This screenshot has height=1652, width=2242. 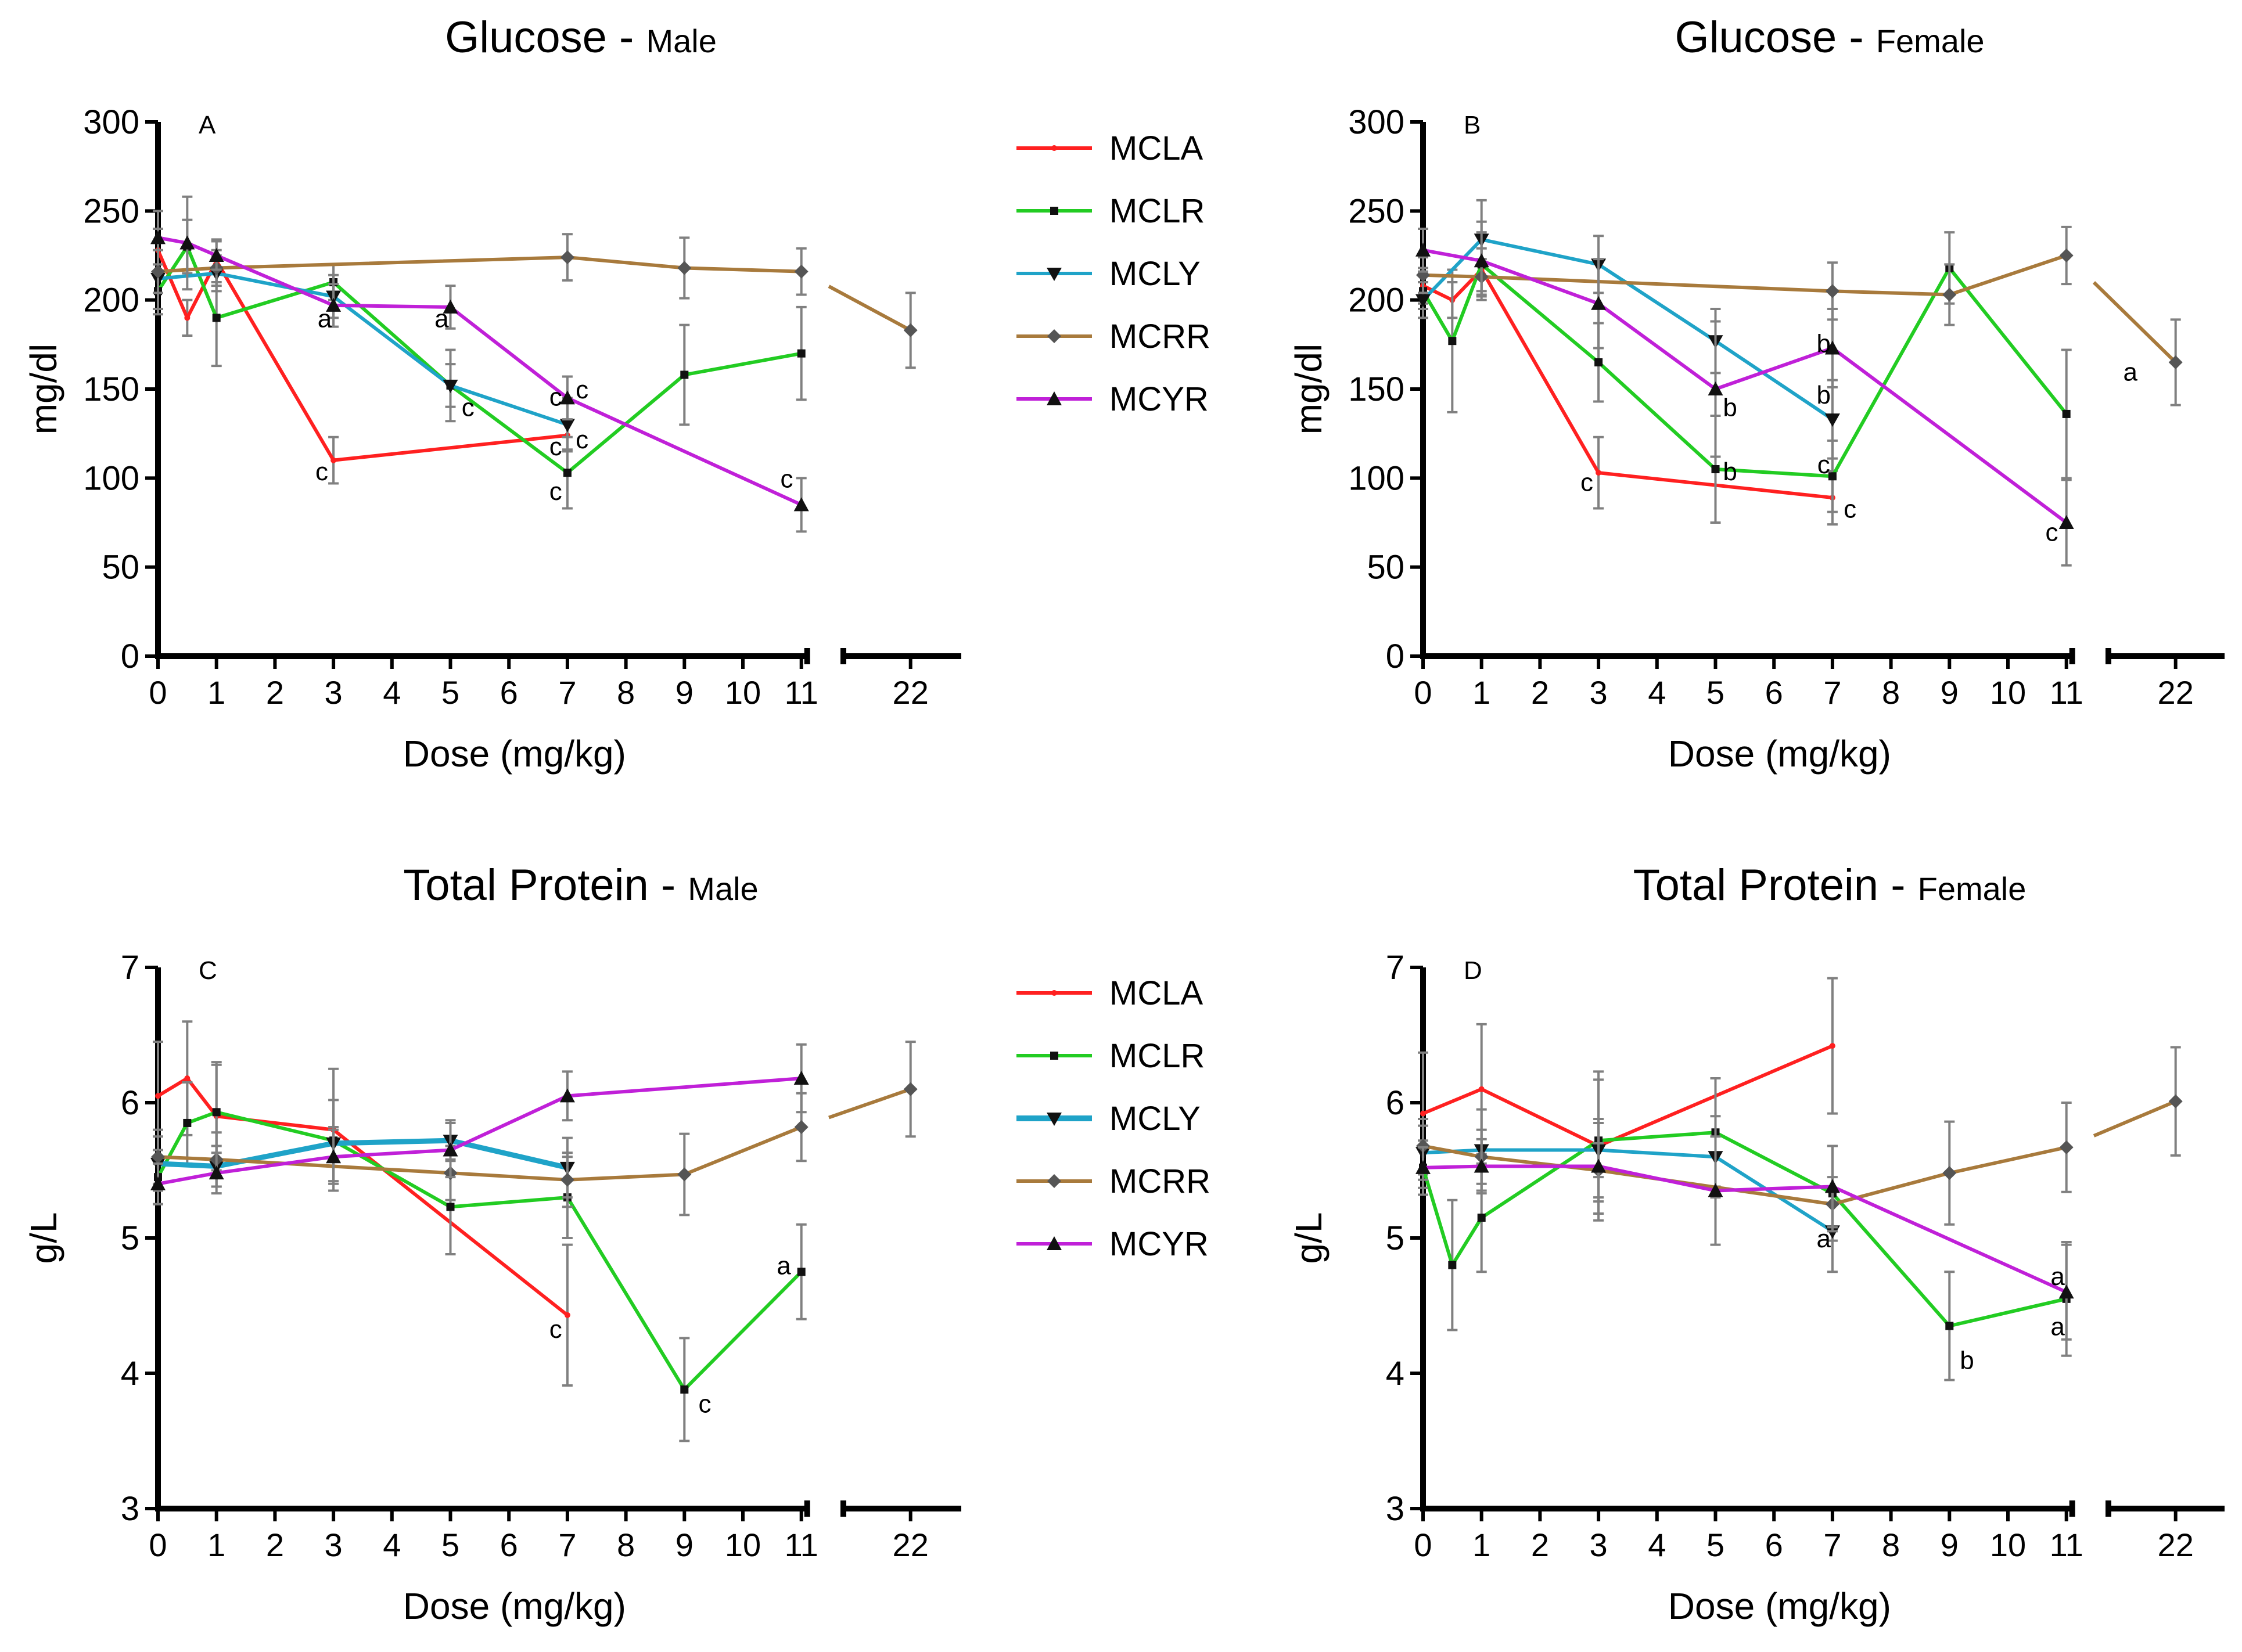 I want to click on series-mclr, so click(x=480, y=364).